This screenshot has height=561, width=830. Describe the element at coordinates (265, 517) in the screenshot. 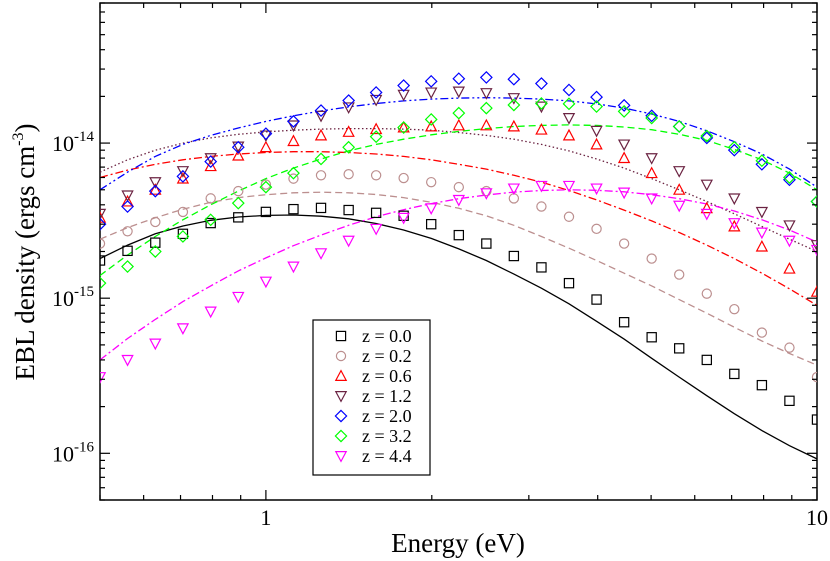

I see `x-tick-label: 1` at that location.